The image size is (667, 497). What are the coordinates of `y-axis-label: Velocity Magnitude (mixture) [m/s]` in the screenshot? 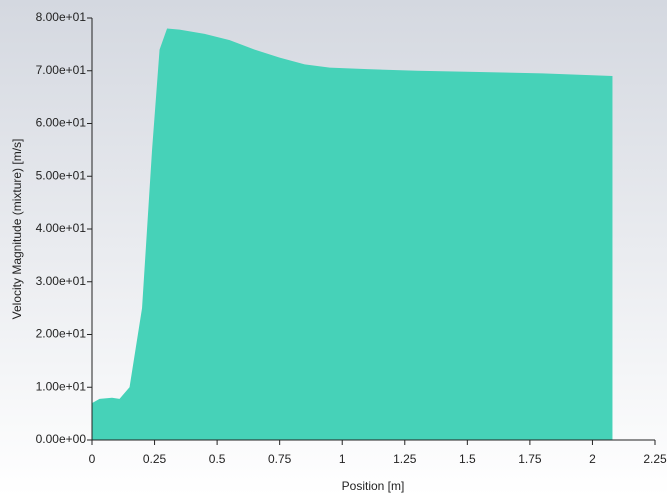 It's located at (17, 229).